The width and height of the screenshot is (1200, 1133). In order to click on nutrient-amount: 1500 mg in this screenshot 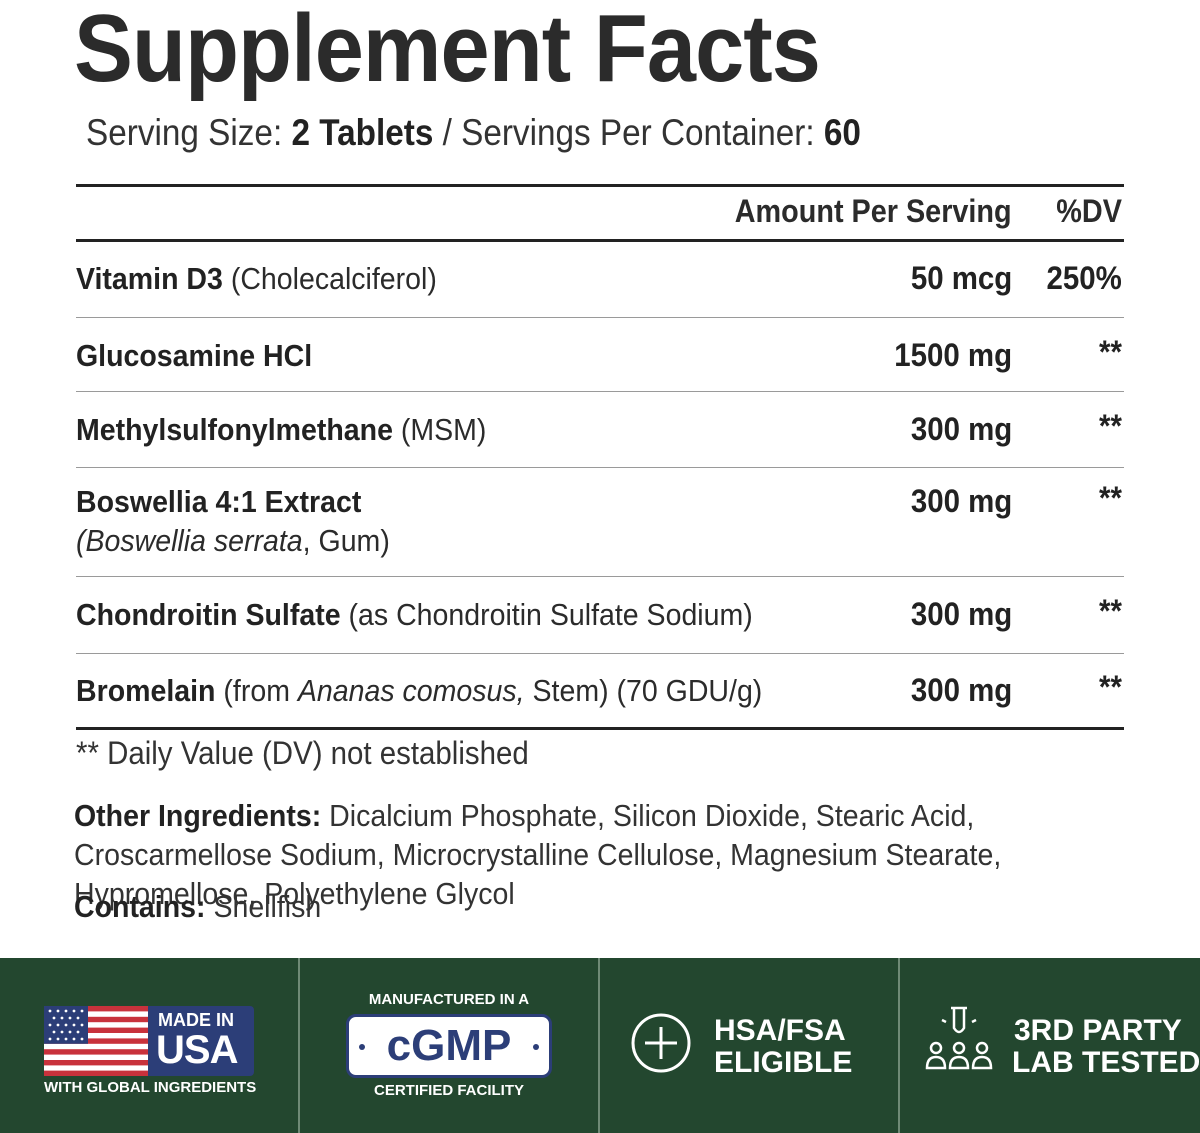, I will do `click(953, 355)`.